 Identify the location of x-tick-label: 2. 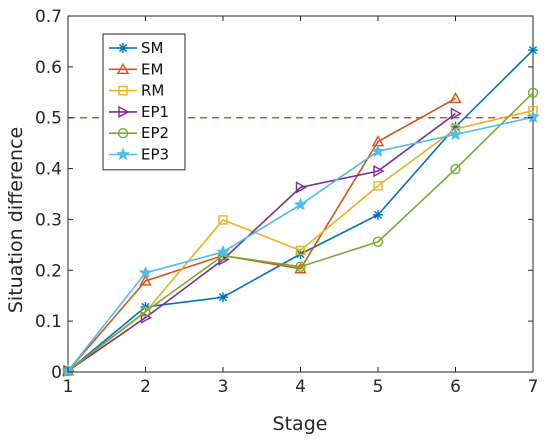
(145, 387).